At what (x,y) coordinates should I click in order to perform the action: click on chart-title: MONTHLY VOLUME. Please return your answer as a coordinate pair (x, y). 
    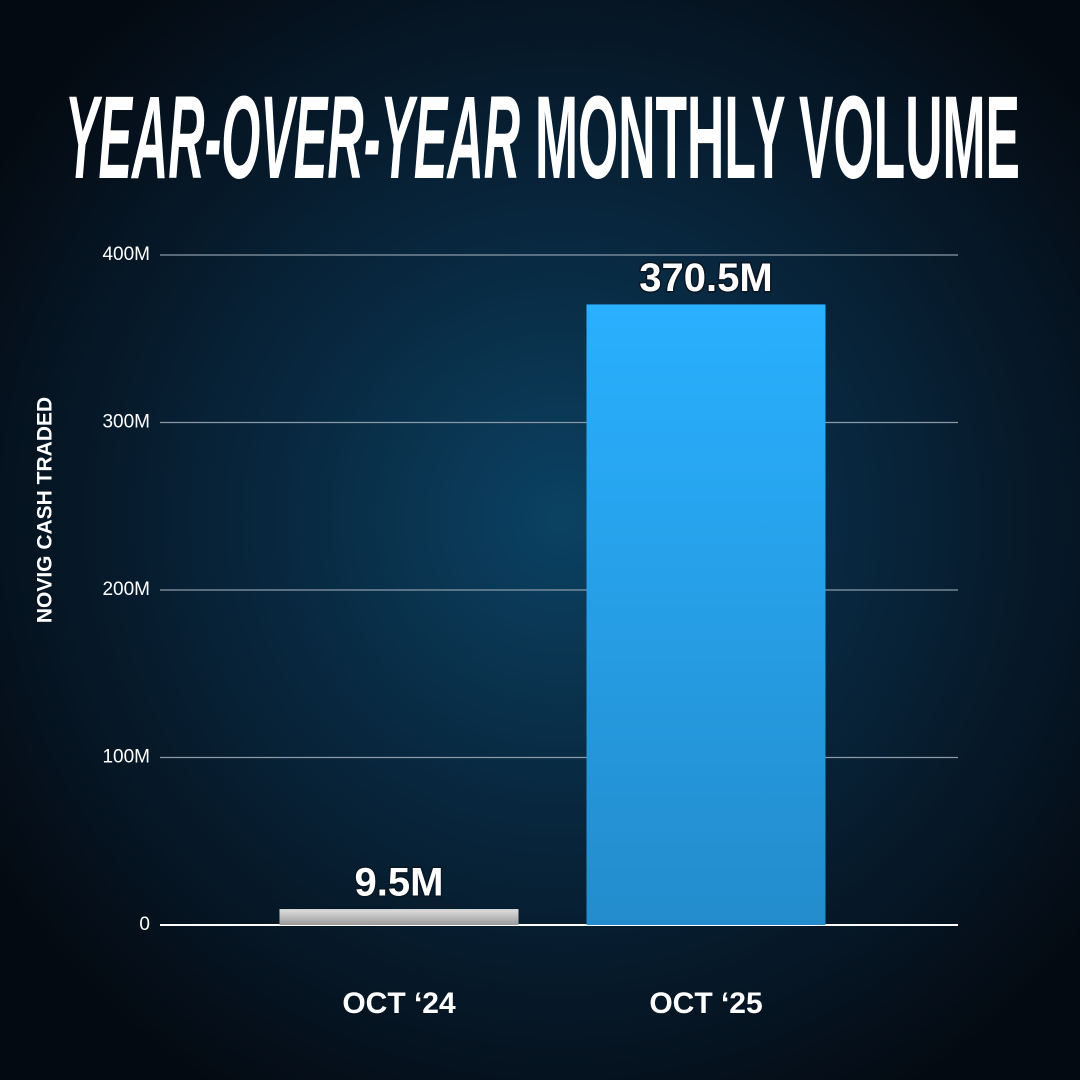
    Looking at the image, I should click on (777, 138).